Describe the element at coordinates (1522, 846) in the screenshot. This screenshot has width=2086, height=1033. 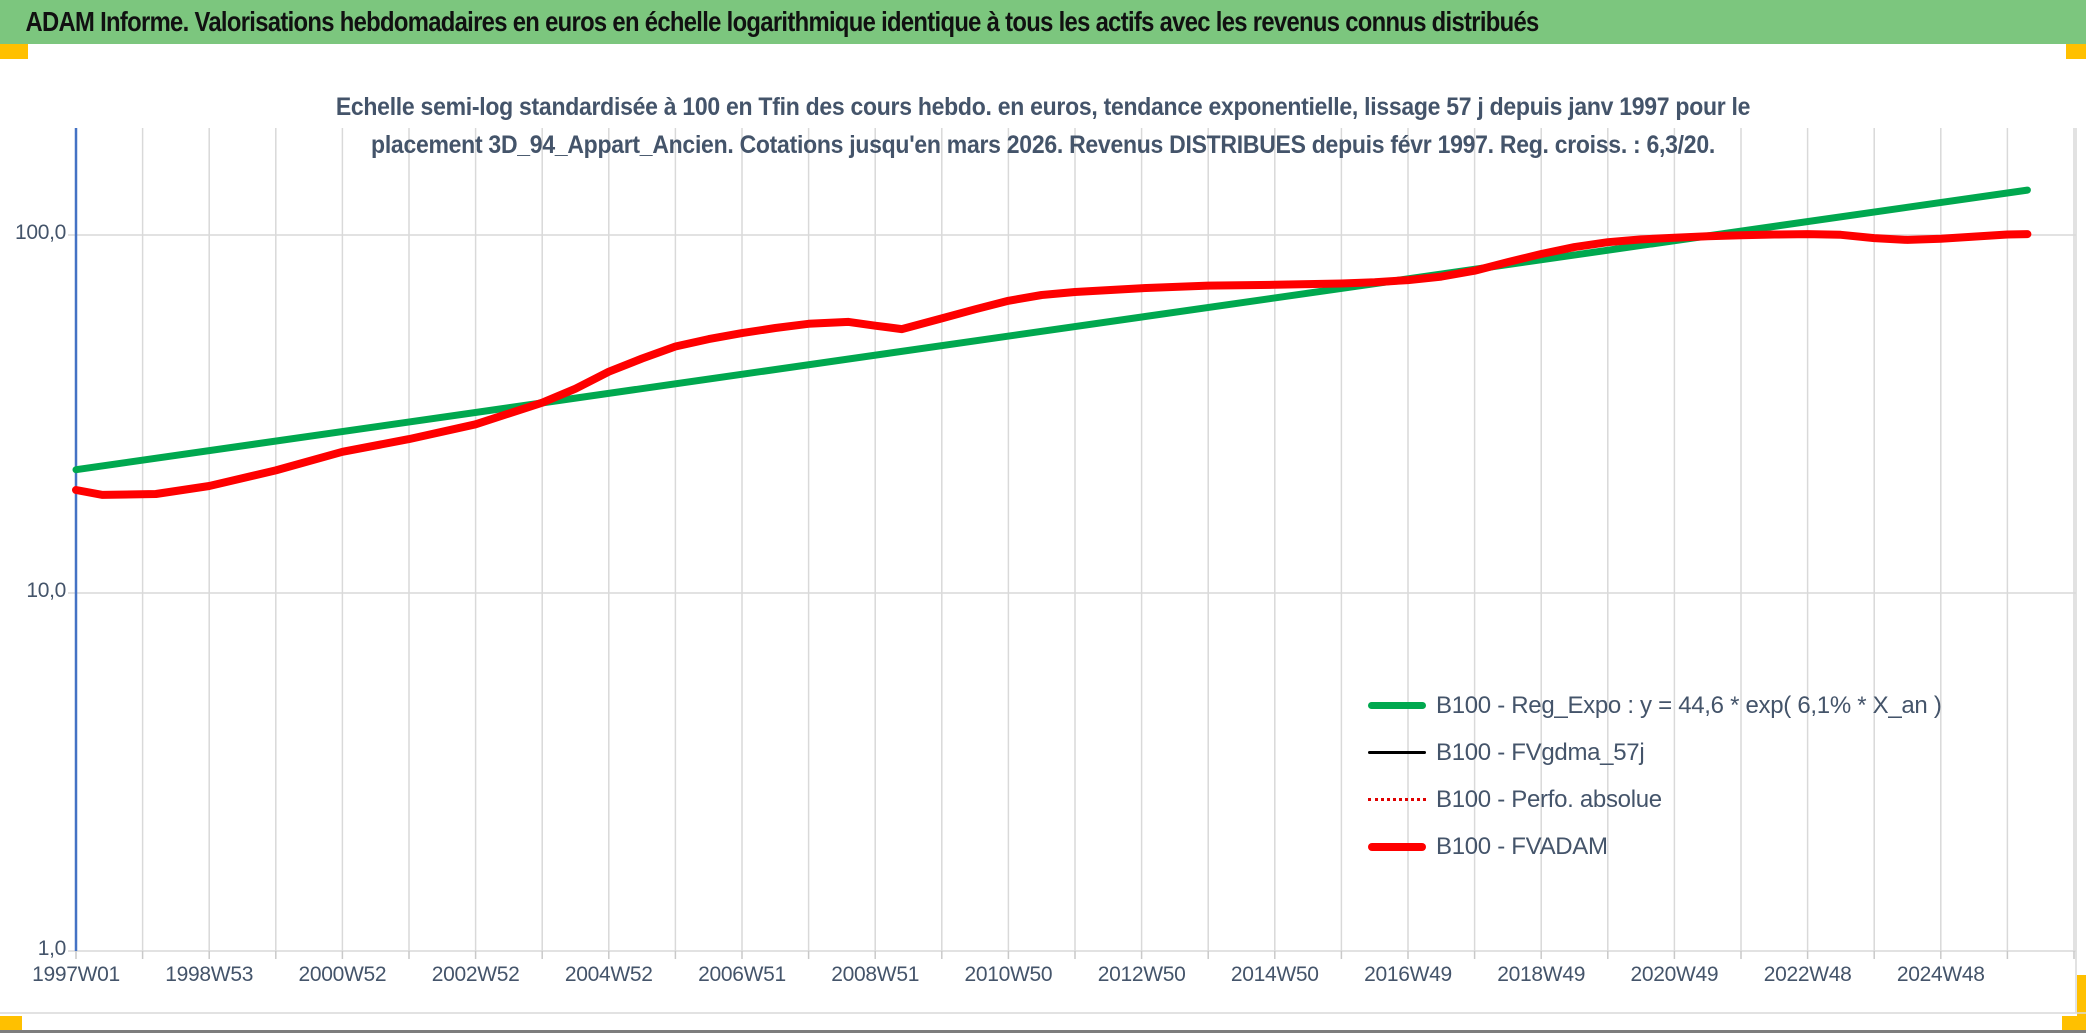
I see `legend-label: B100 - FVADAM` at that location.